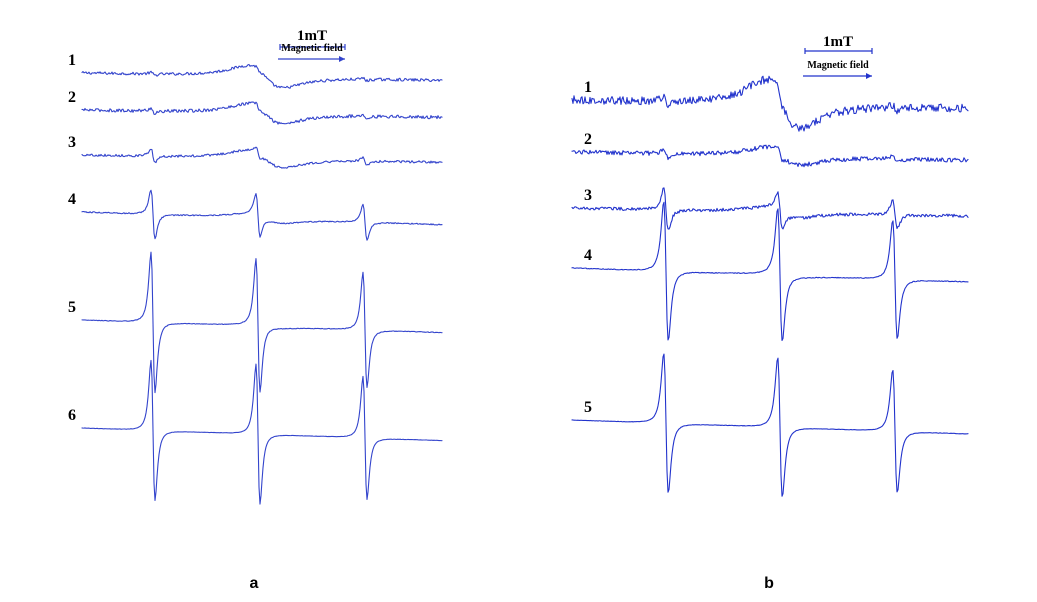 The width and height of the screenshot is (1037, 602). What do you see at coordinates (838, 56) in the screenshot?
I see `scale-bar: 1mT Magnetic field` at bounding box center [838, 56].